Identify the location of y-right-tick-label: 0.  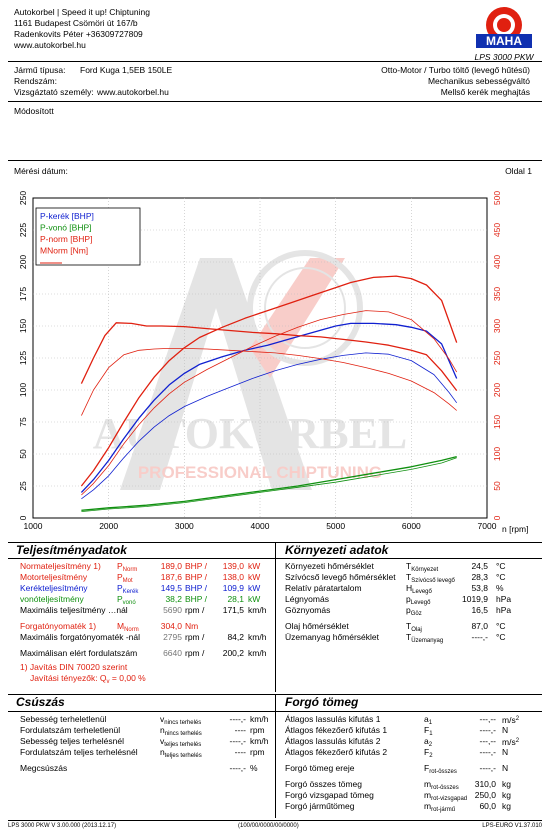
(497, 517).